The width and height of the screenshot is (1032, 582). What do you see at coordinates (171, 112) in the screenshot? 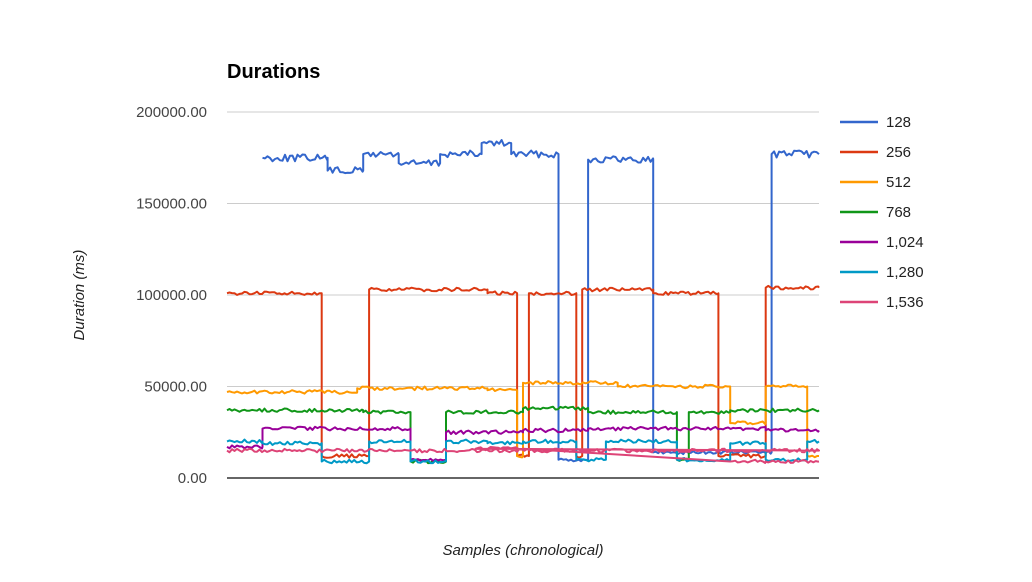
I see `y-tick-label: 200000.00` at bounding box center [171, 112].